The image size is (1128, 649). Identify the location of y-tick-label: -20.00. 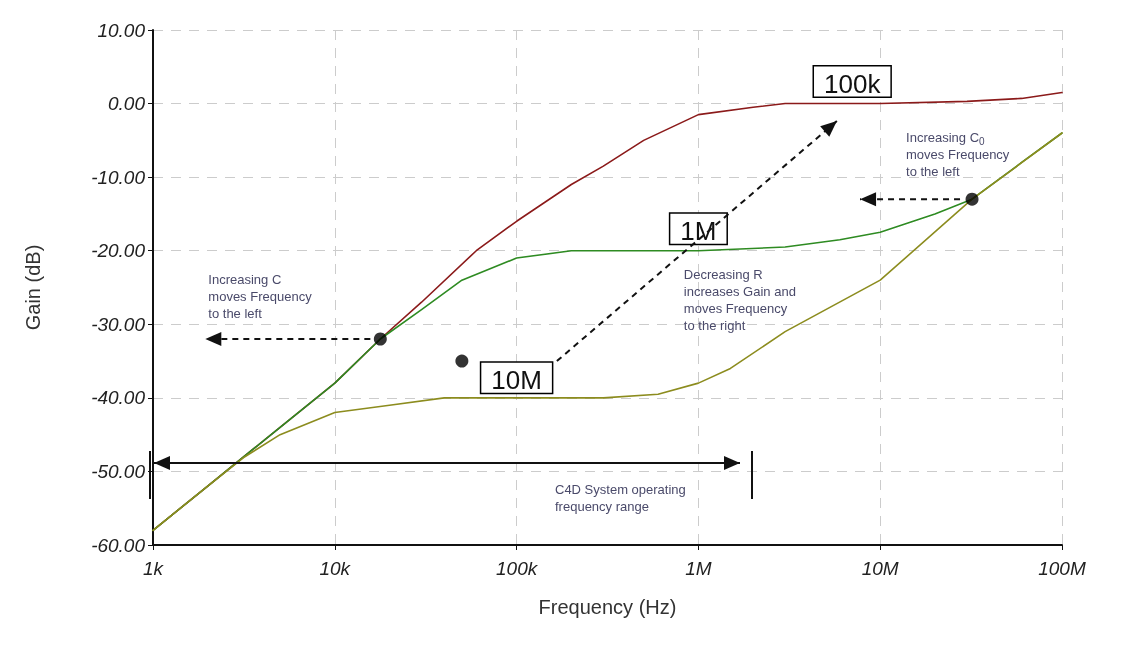
(118, 251).